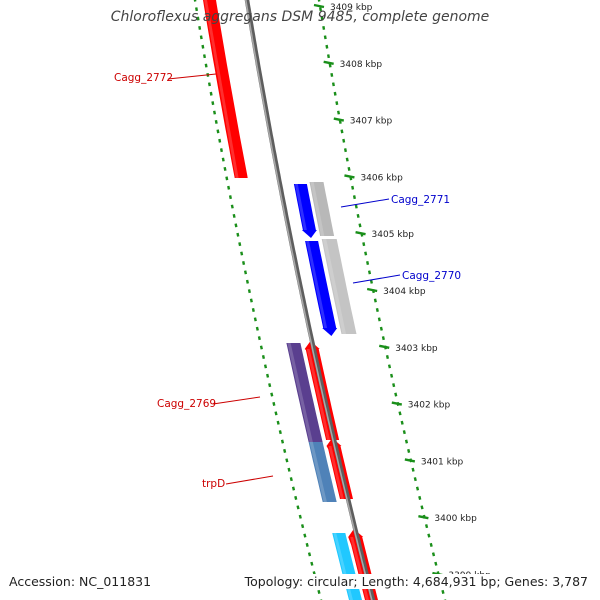 This screenshot has height=600, width=600. I want to click on scale-tick-label: 3404 kbp, so click(404, 292).